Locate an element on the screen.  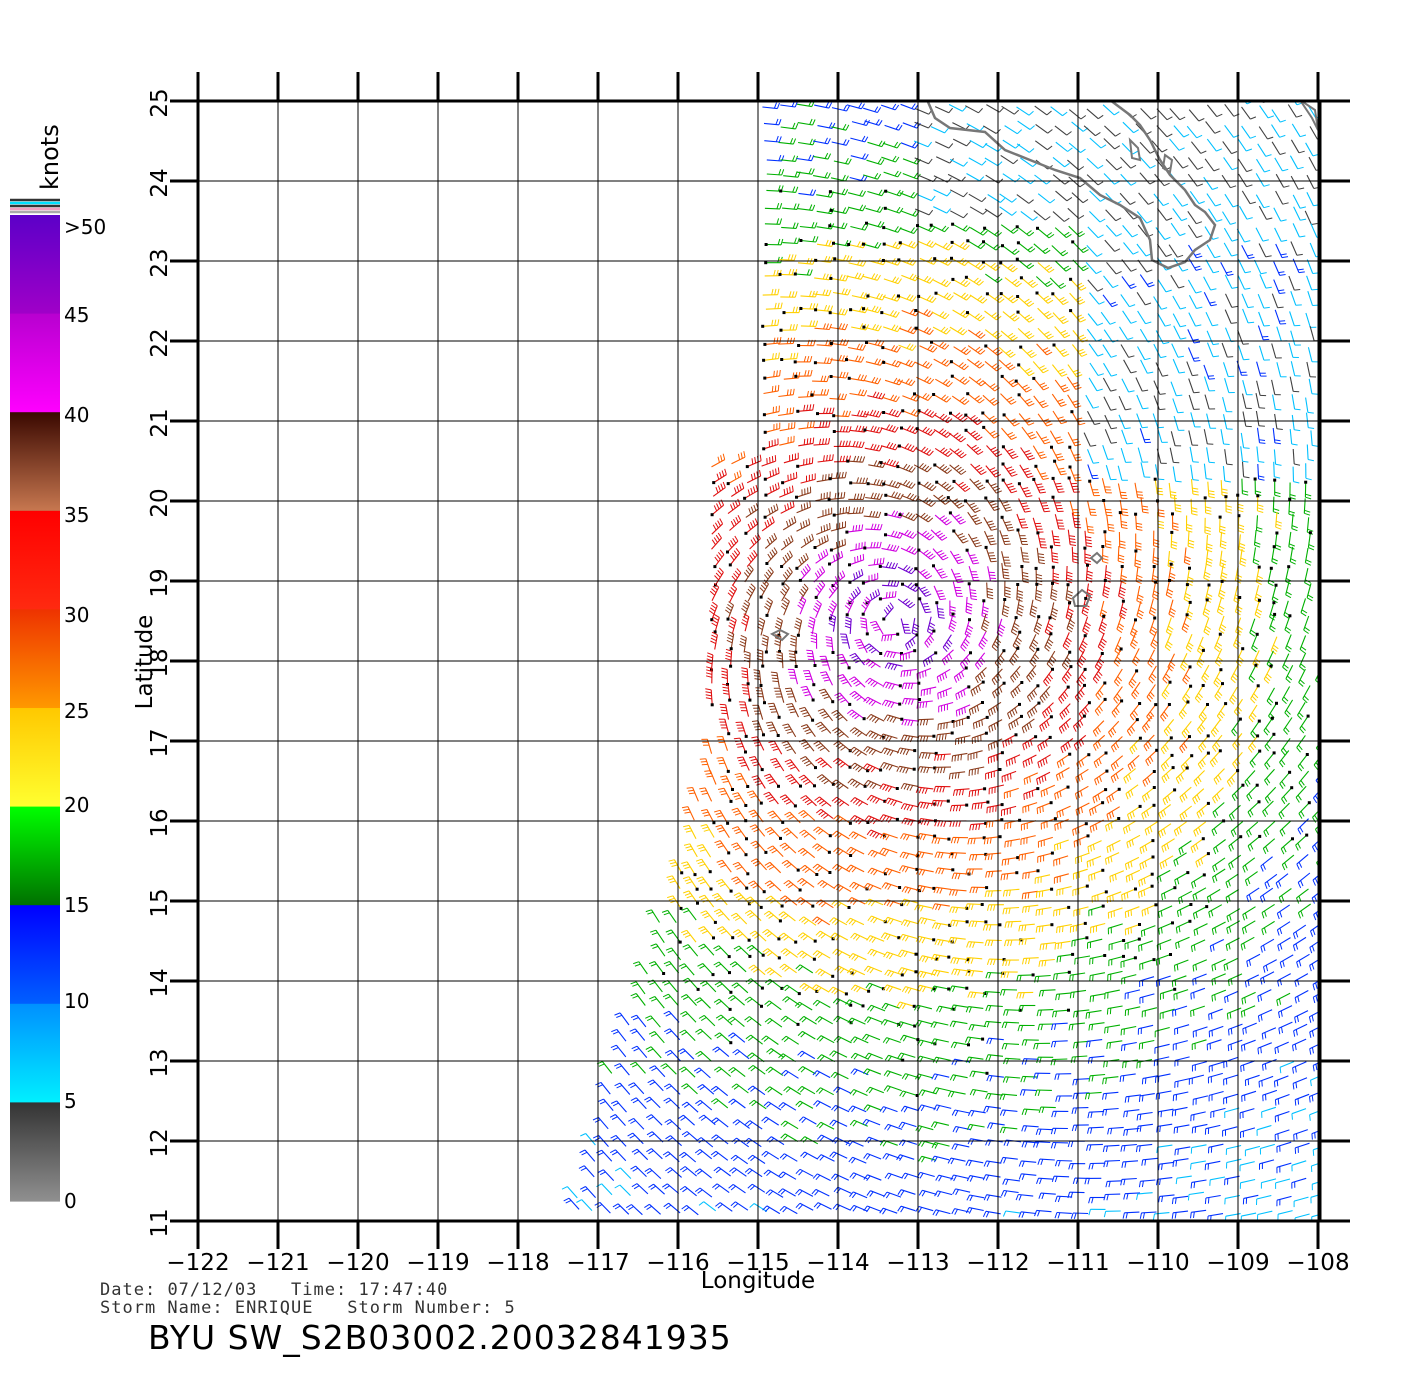
longitude-tick-label: −116 is located at coordinates (677, 1263).